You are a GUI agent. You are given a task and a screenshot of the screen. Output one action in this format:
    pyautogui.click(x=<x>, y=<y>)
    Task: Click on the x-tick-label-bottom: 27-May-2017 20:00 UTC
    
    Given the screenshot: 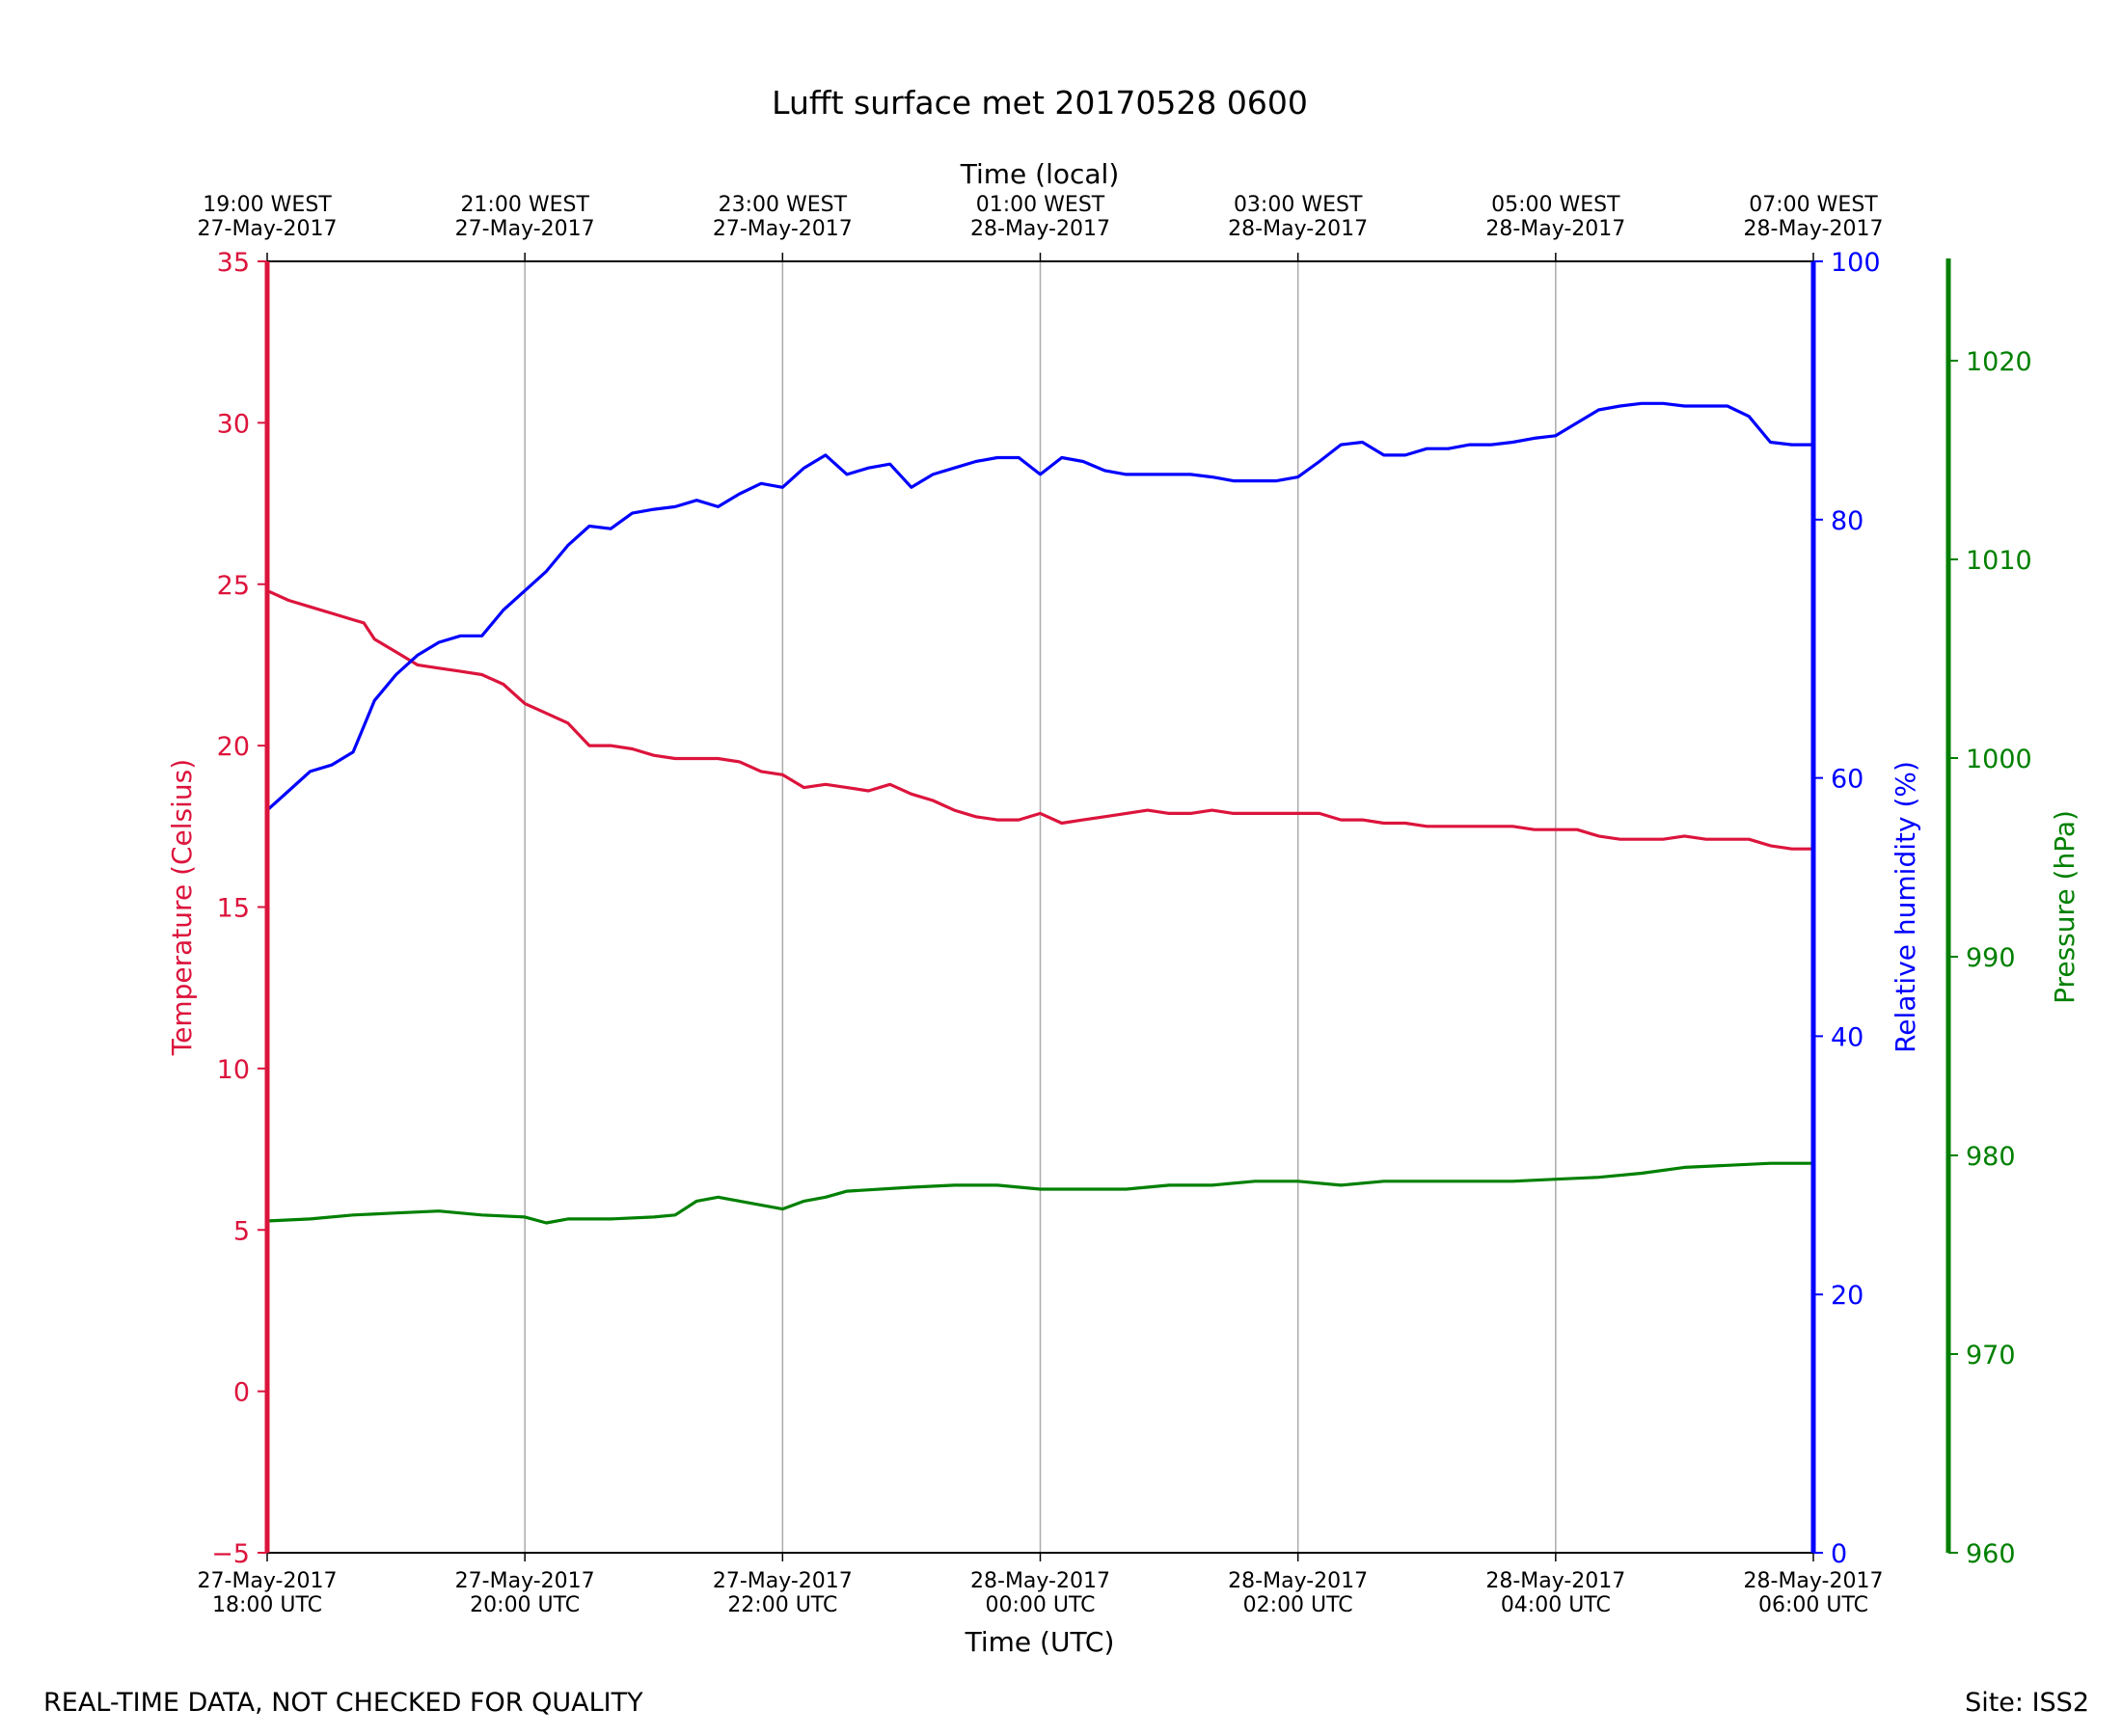 What is the action you would take?
    pyautogui.click(x=525, y=1593)
    